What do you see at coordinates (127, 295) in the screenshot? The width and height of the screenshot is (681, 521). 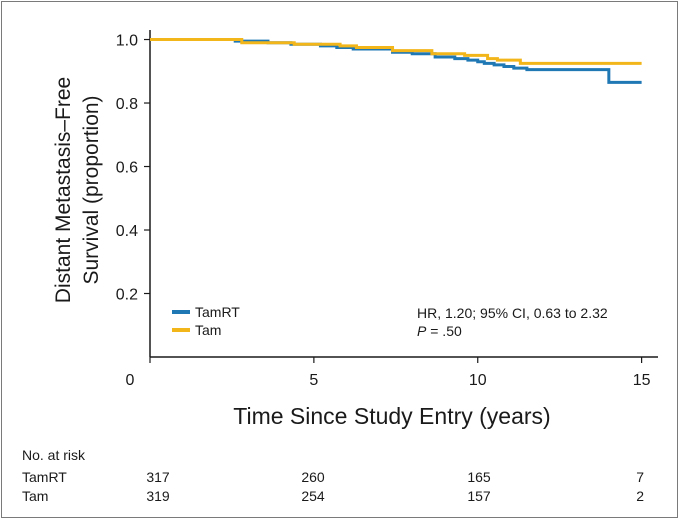 I see `y-tick-label: 0.2` at bounding box center [127, 295].